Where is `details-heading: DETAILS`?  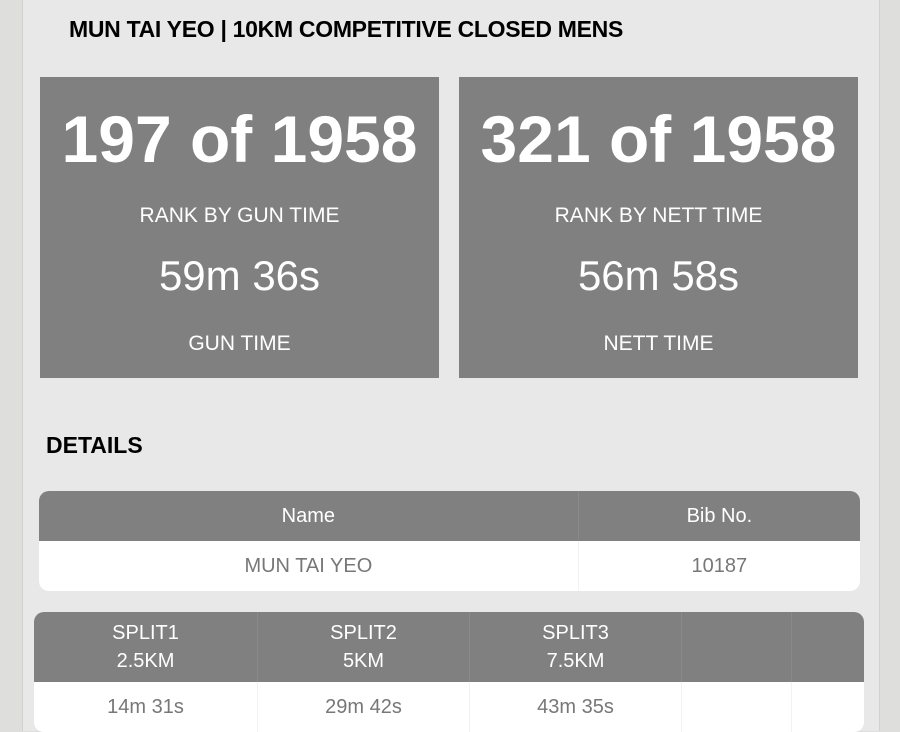 details-heading: DETAILS is located at coordinates (94, 445).